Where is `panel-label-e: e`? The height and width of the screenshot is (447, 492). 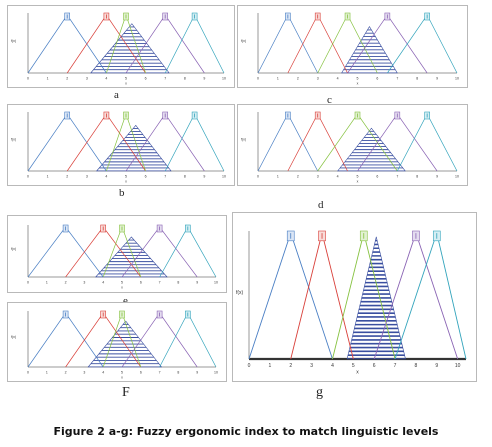
panel-label-e: e is located at coordinates (125, 301).